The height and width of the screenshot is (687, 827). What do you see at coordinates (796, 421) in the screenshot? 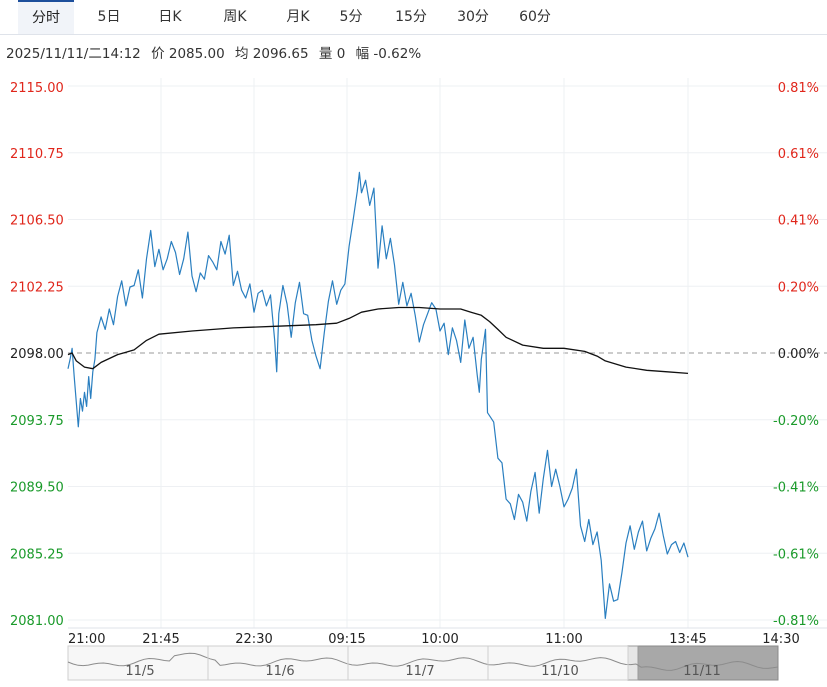
I see `pct-tick-label: -0.20%` at bounding box center [796, 421].